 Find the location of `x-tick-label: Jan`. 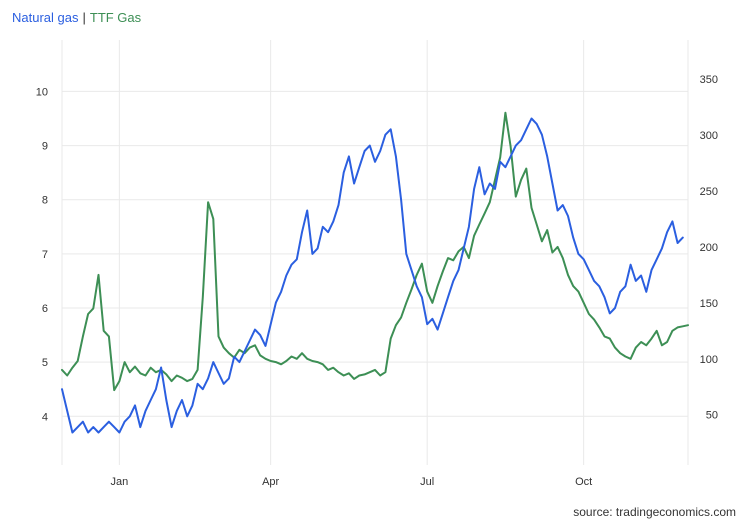

x-tick-label: Jan is located at coordinates (120, 482).